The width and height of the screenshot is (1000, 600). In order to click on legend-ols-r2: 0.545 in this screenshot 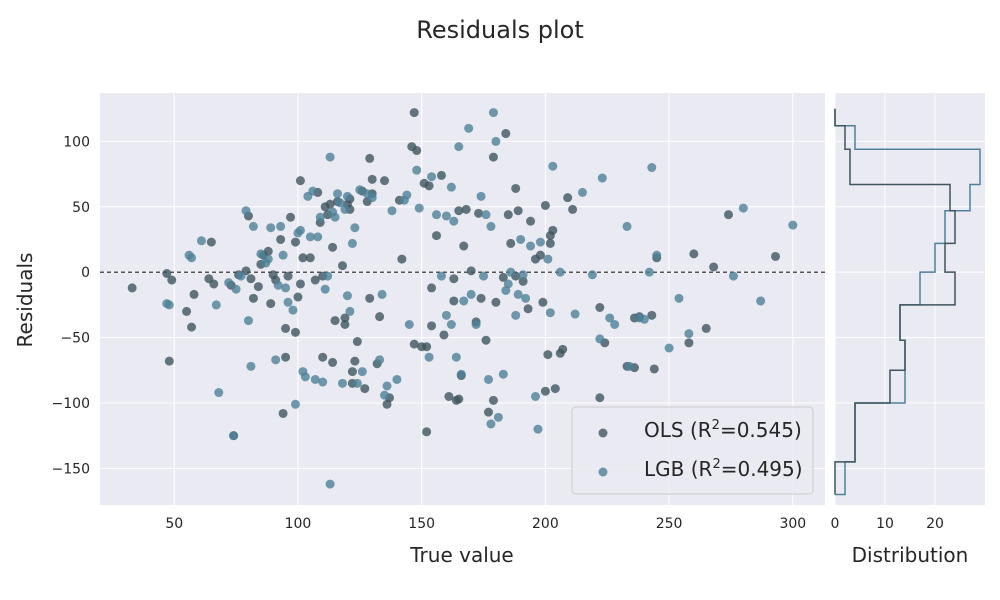, I will do `click(765, 430)`.